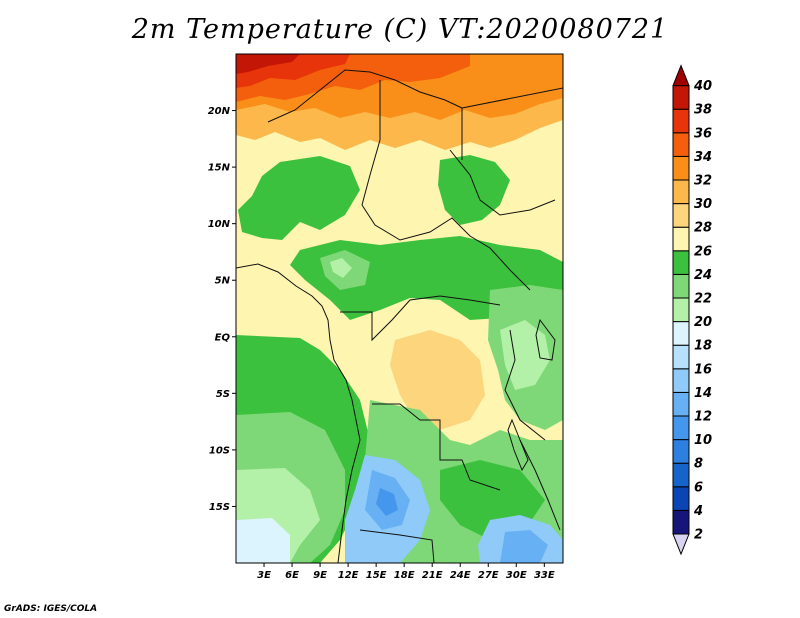 Image resolution: width=800 pixels, height=618 pixels. I want to click on colorbar-over-triangle, so click(681, 75).